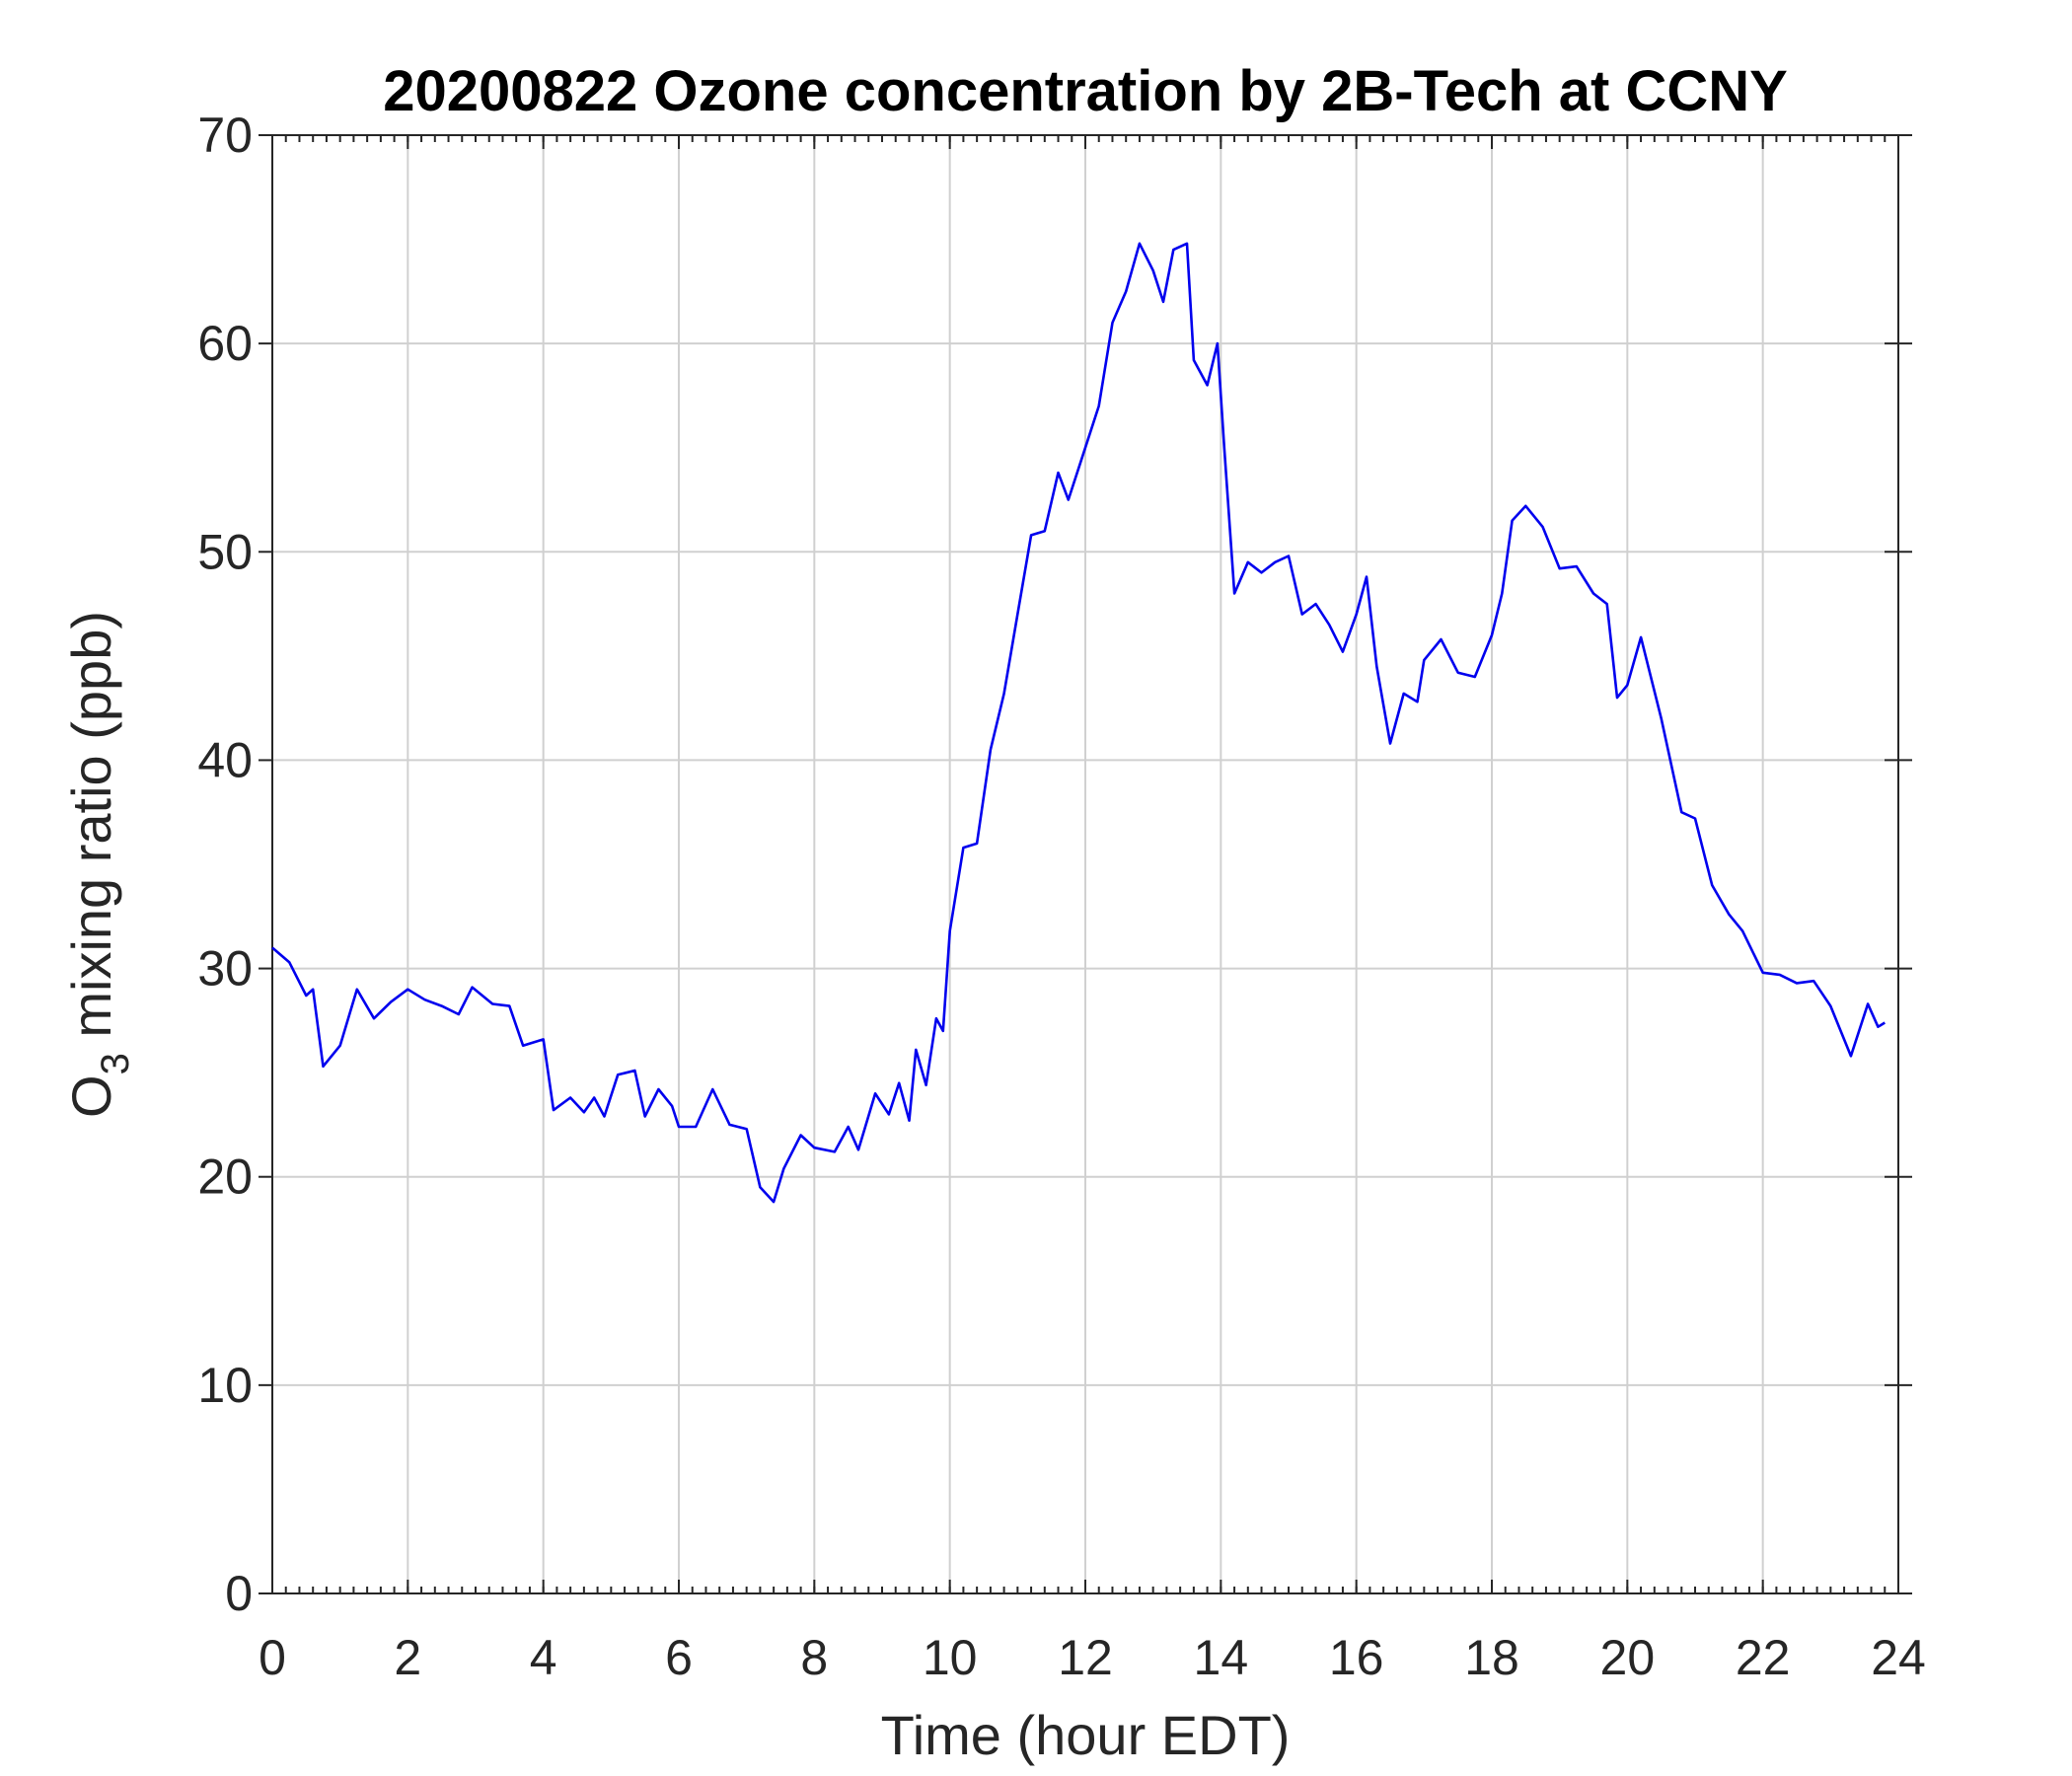 Image resolution: width=2072 pixels, height=1776 pixels. What do you see at coordinates (1628, 1658) in the screenshot?
I see `x-tick-label: 20` at bounding box center [1628, 1658].